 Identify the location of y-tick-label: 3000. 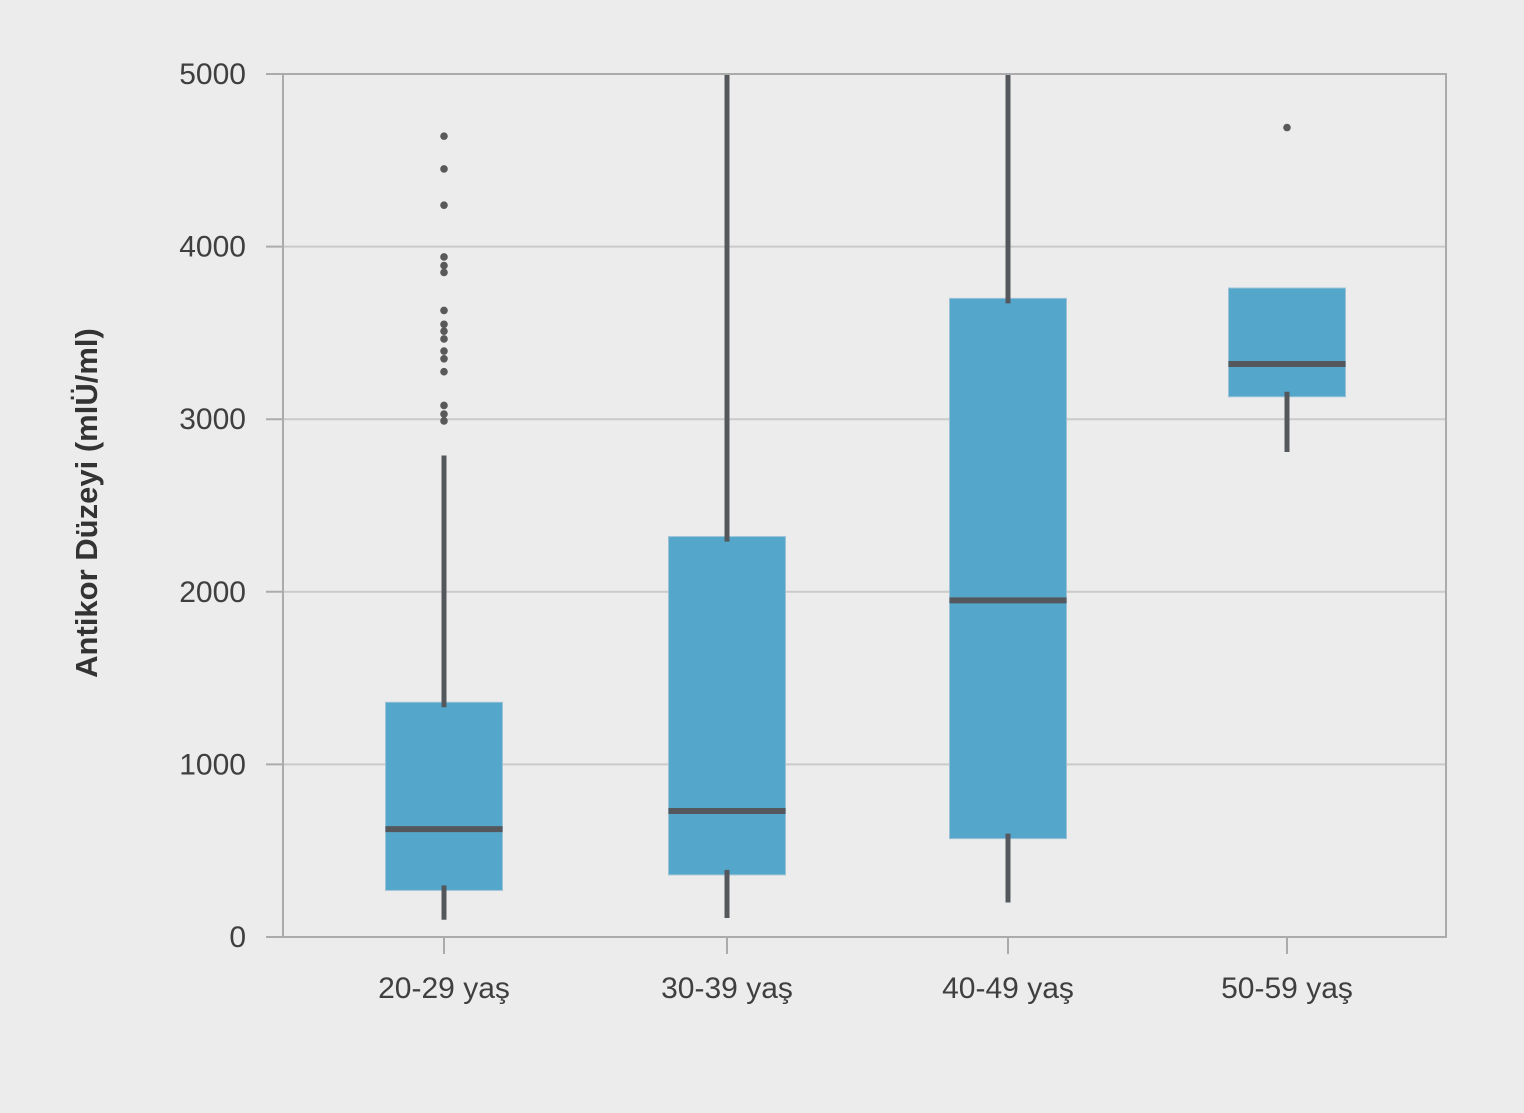
(212, 419).